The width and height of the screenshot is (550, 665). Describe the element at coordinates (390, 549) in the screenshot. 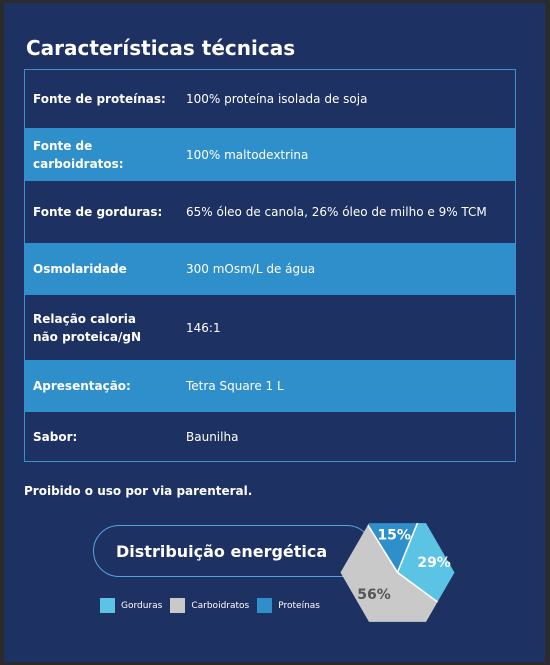

I see `slice-proteinas` at that location.